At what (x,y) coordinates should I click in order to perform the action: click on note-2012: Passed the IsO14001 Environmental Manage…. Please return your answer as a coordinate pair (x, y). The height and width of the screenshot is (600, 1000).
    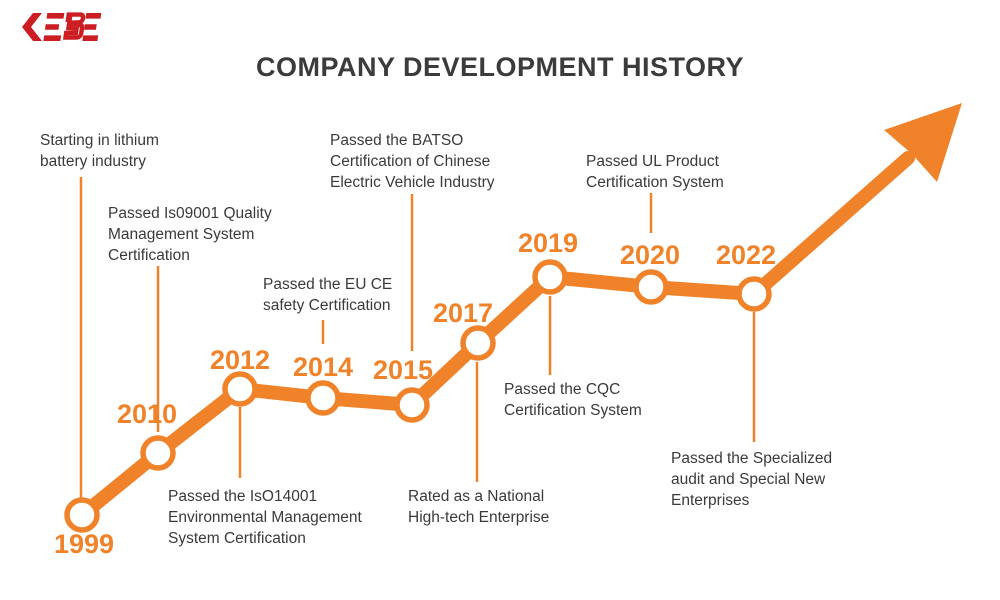
    Looking at the image, I should click on (265, 517).